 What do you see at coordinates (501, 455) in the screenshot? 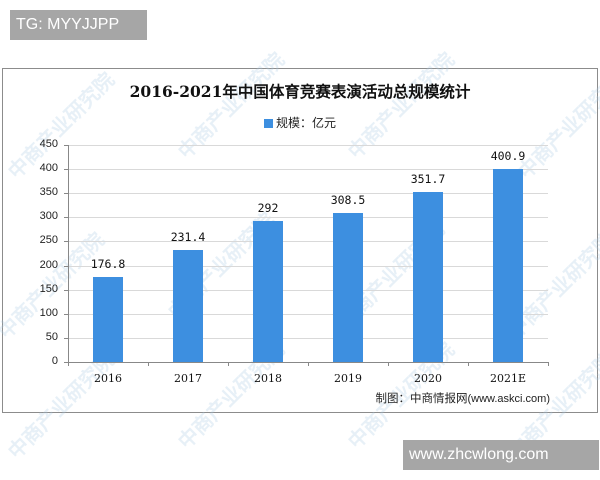
I see `bottom-overlay-tag: www.zhcwlong.com` at bounding box center [501, 455].